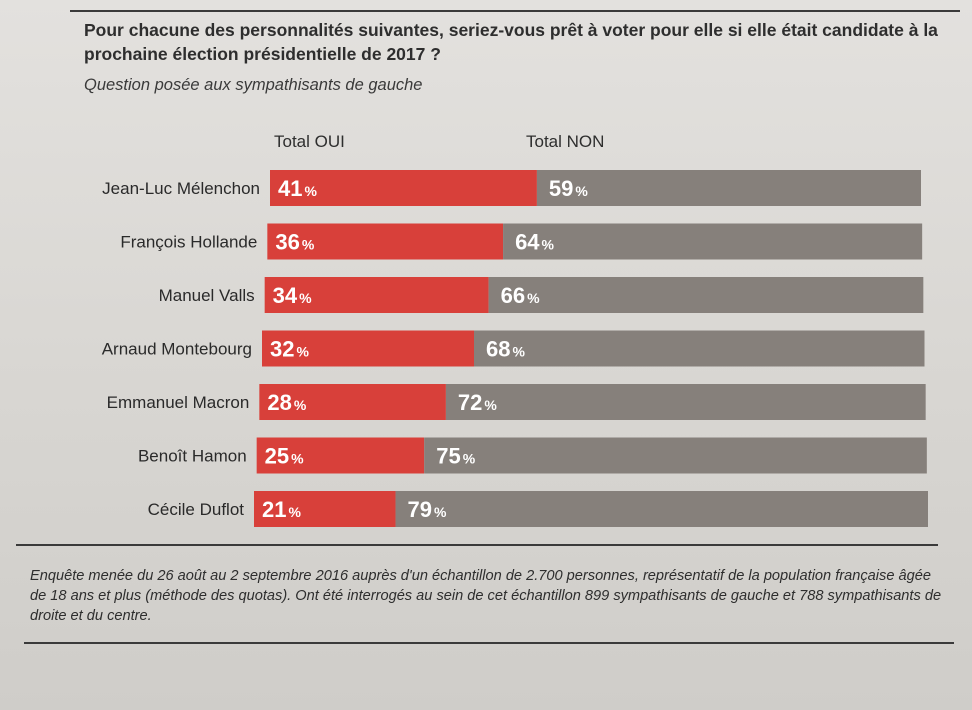 The width and height of the screenshot is (972, 710). What do you see at coordinates (294, 242) in the screenshot?
I see `value-label-oui: 36%` at bounding box center [294, 242].